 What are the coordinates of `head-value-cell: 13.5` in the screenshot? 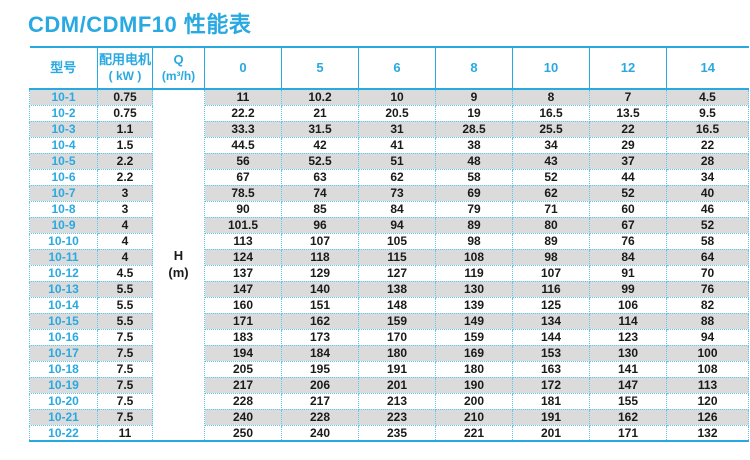 It's located at (628, 113).